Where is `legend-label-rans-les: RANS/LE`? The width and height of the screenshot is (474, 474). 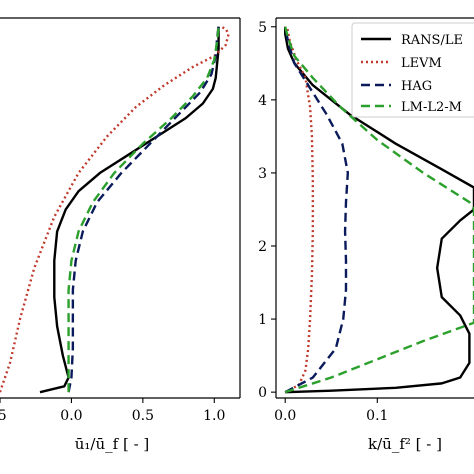 legend-label-rans-les: RANS/LE is located at coordinates (432, 40).